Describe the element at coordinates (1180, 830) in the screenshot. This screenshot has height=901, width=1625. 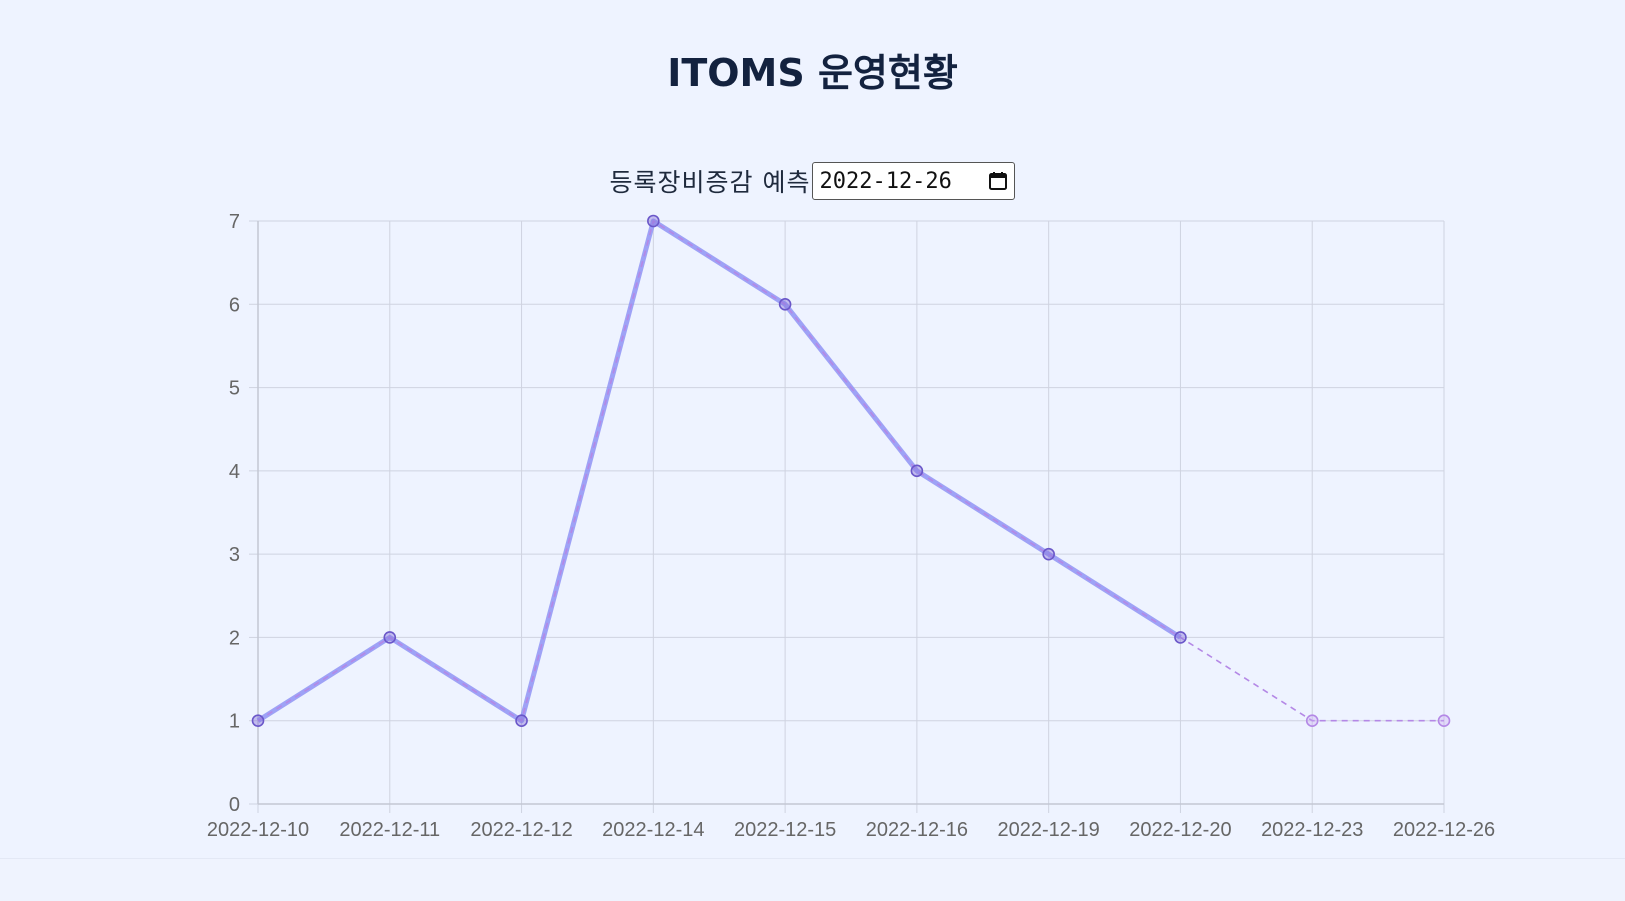
I see `x-tick-label: 2022-12-20` at that location.